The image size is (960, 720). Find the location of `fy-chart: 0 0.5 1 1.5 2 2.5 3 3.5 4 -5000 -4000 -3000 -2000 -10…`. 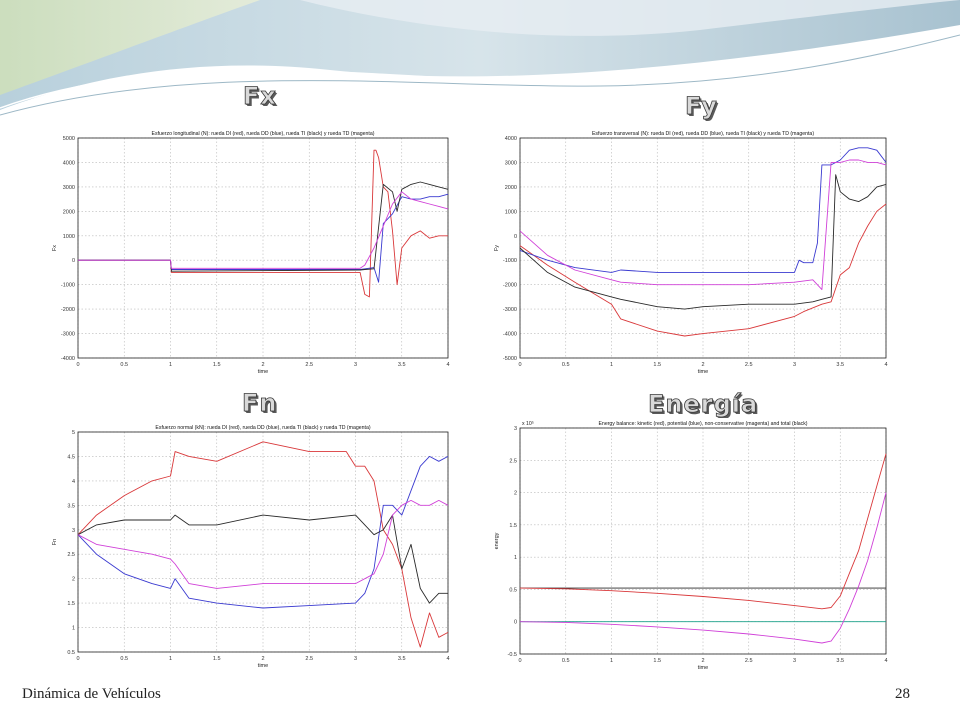

fy-chart: 0 0.5 1 1.5 2 2.5 3 3.5 4 -5000 -4000 -3000 -2000 -10… is located at coordinates (688, 251).